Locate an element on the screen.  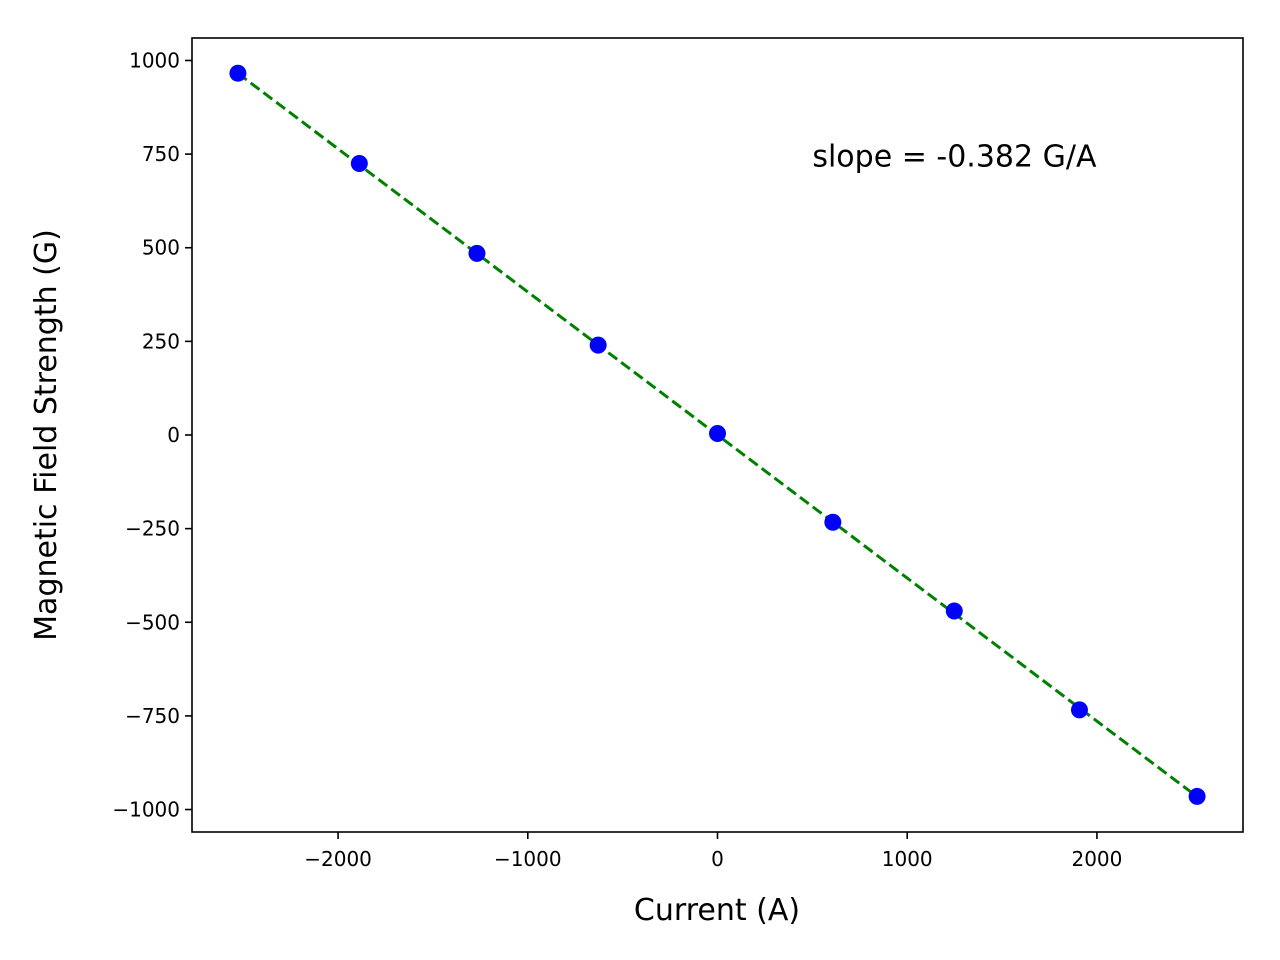
slope-annotation: slope = -0.382 G/A is located at coordinates (954, 157).